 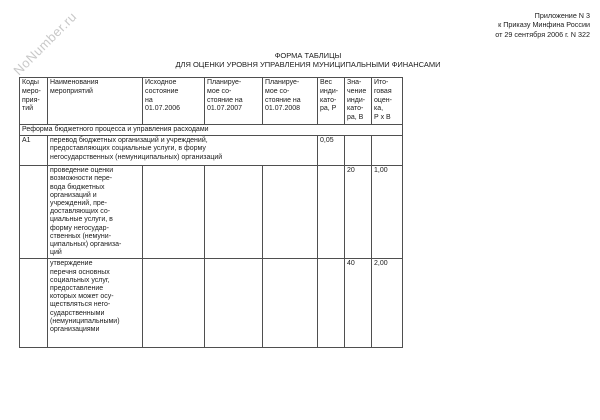 What do you see at coordinates (358, 303) in the screenshot?
I see `cell-value: 40` at bounding box center [358, 303].